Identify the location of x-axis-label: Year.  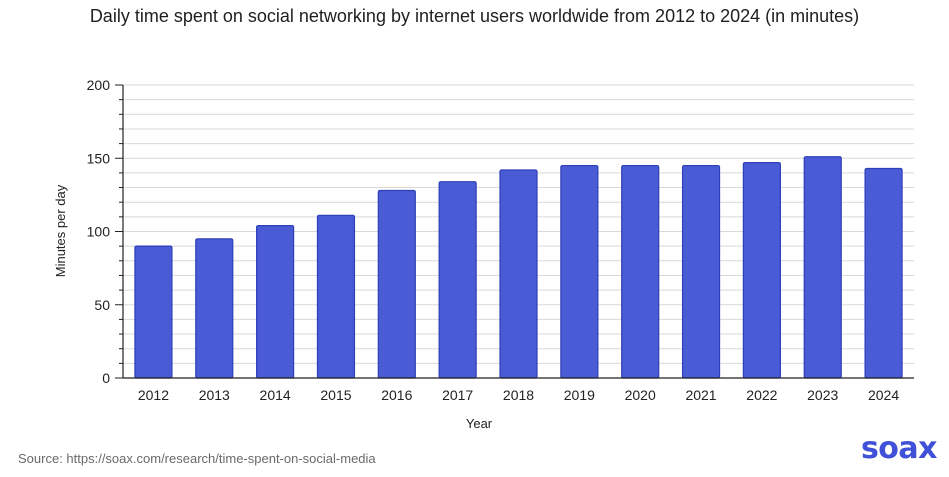
(479, 423).